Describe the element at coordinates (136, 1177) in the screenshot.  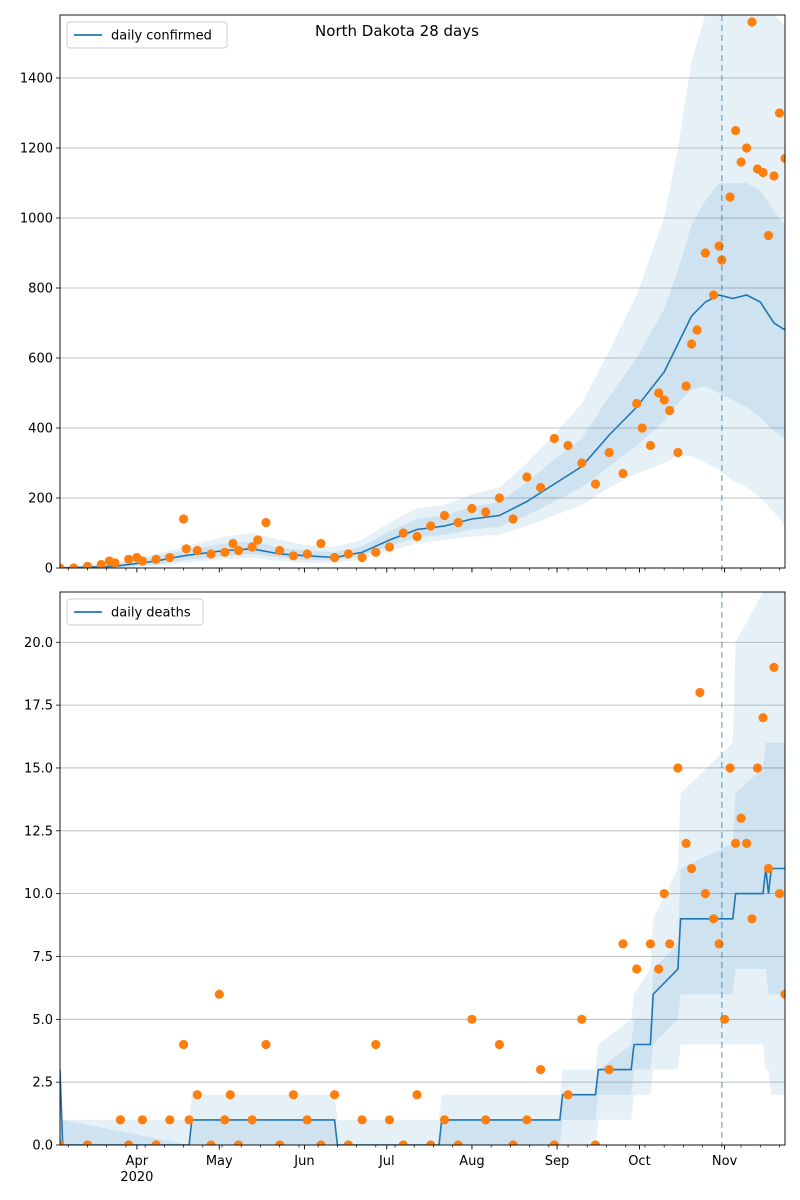
I see `x-tick-label: 2020` at that location.